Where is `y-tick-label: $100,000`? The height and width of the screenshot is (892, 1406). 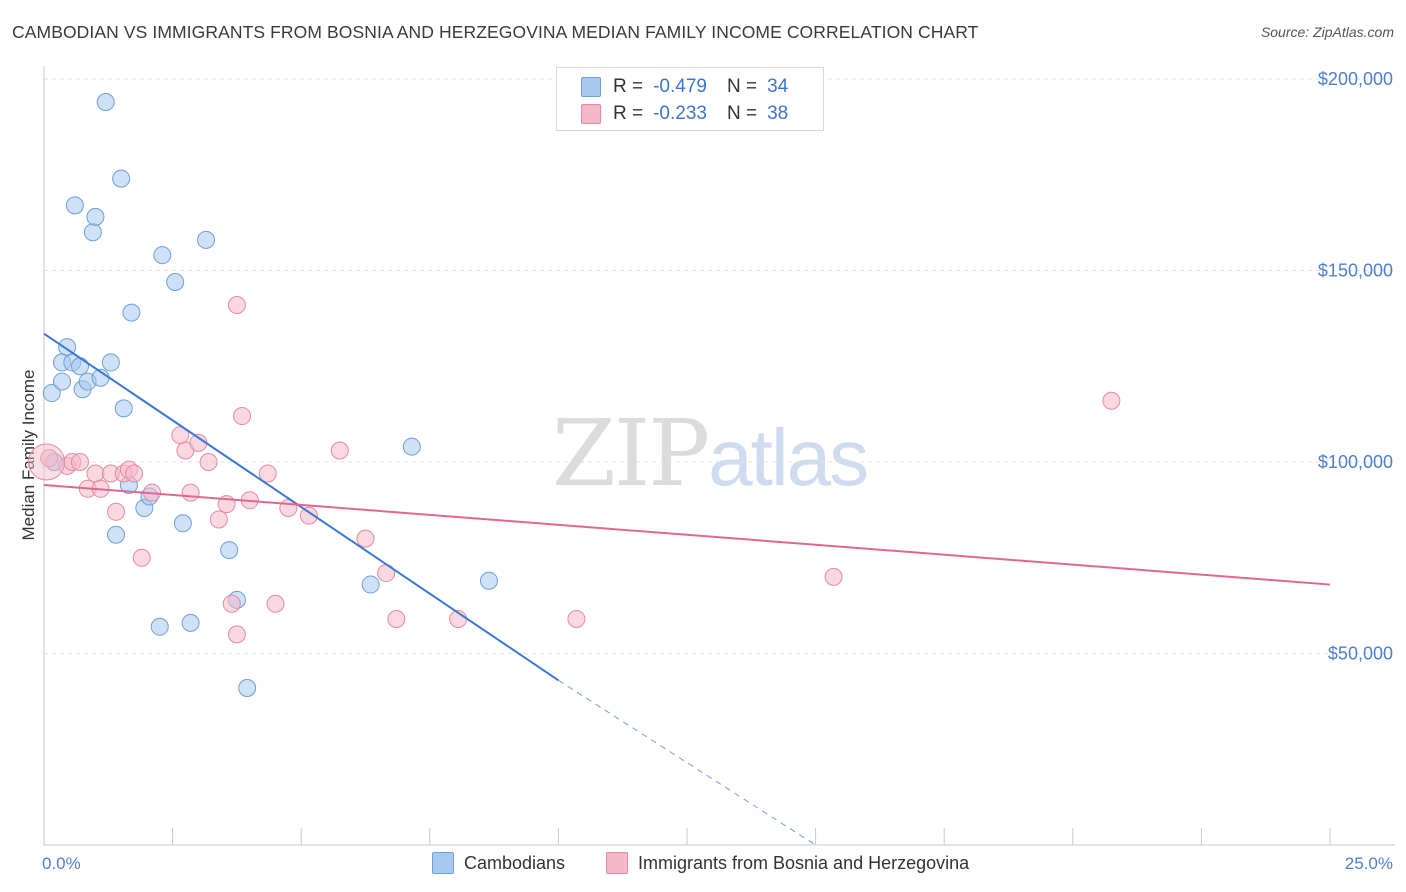 y-tick-label: $100,000 is located at coordinates (1355, 462).